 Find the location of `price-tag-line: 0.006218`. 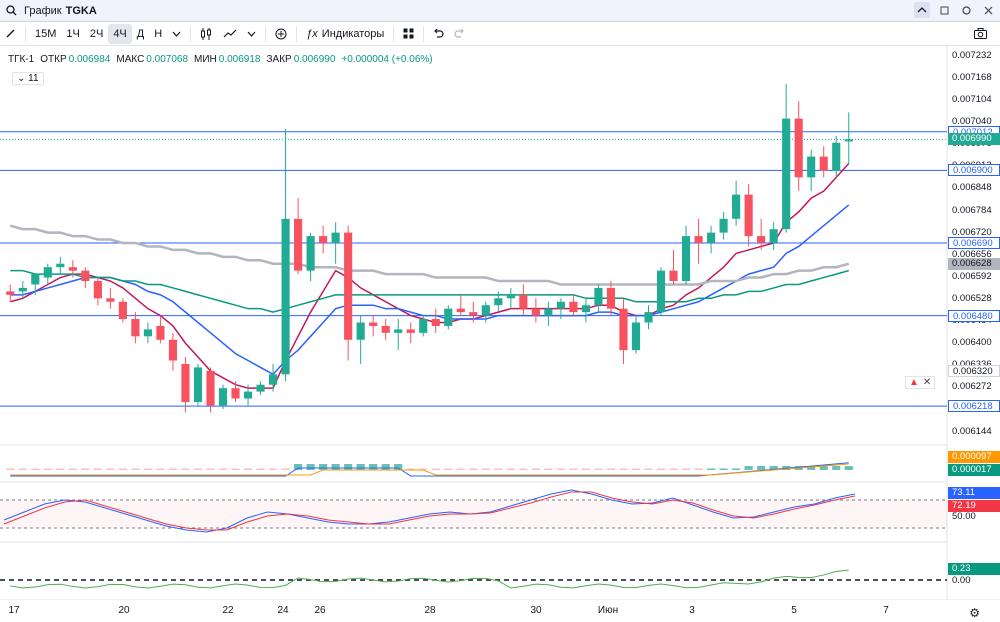

price-tag-line: 0.006218 is located at coordinates (974, 406).